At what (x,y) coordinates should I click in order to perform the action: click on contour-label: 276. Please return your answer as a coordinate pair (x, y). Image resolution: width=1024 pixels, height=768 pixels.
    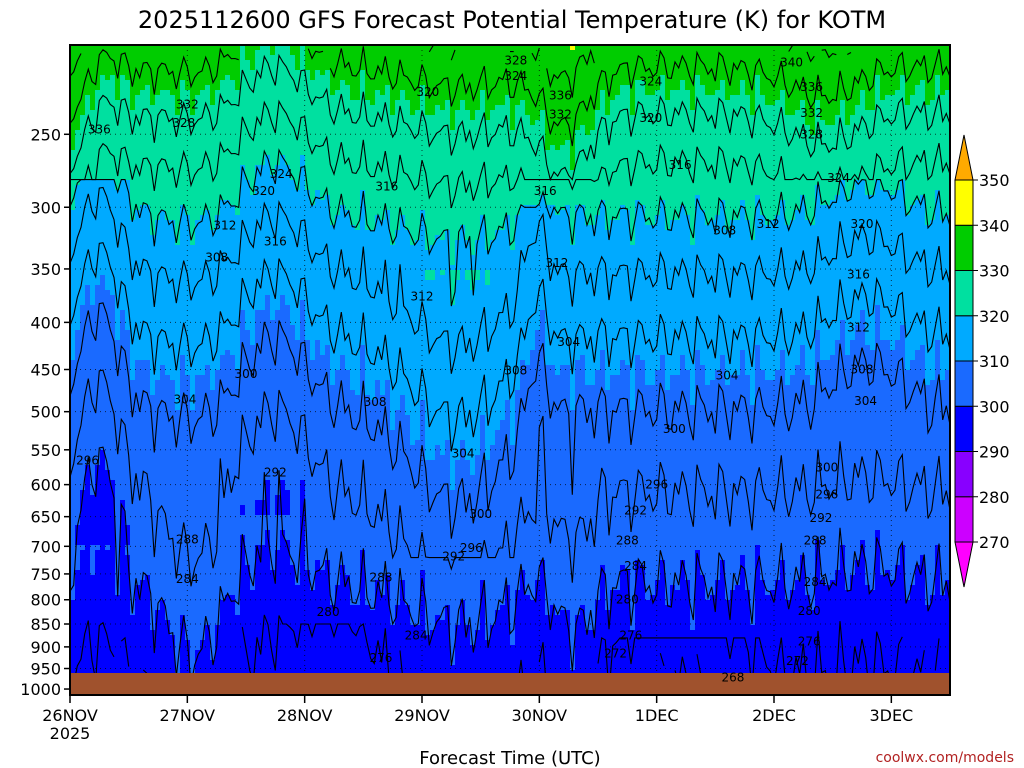
    Looking at the image, I should click on (380, 658).